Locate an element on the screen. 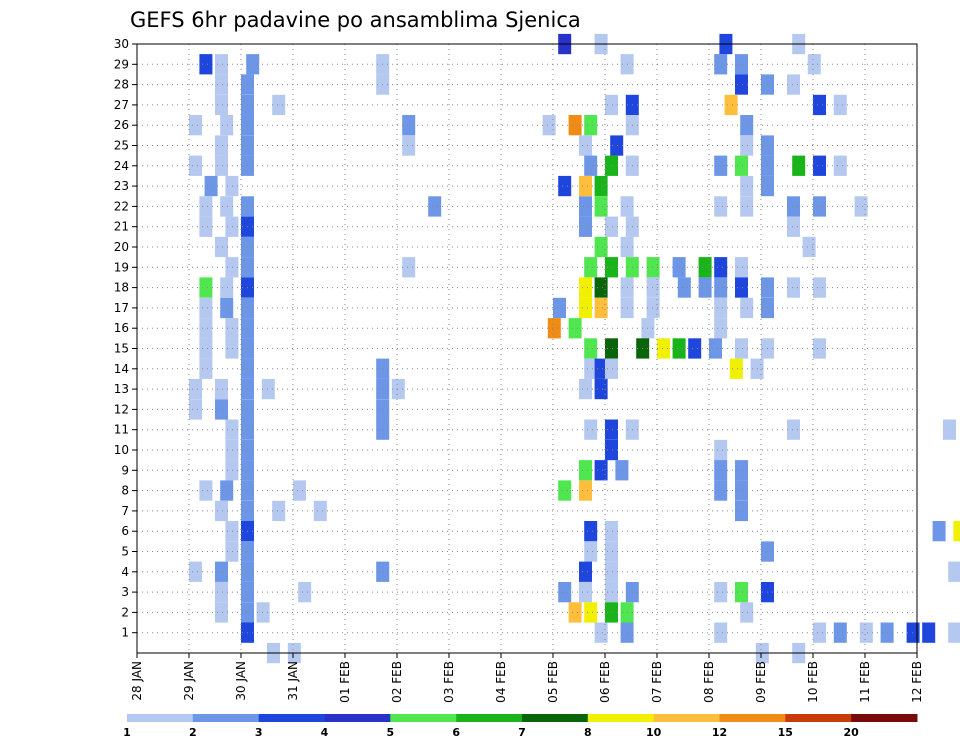  colorbar-label: 1 is located at coordinates (127, 732).